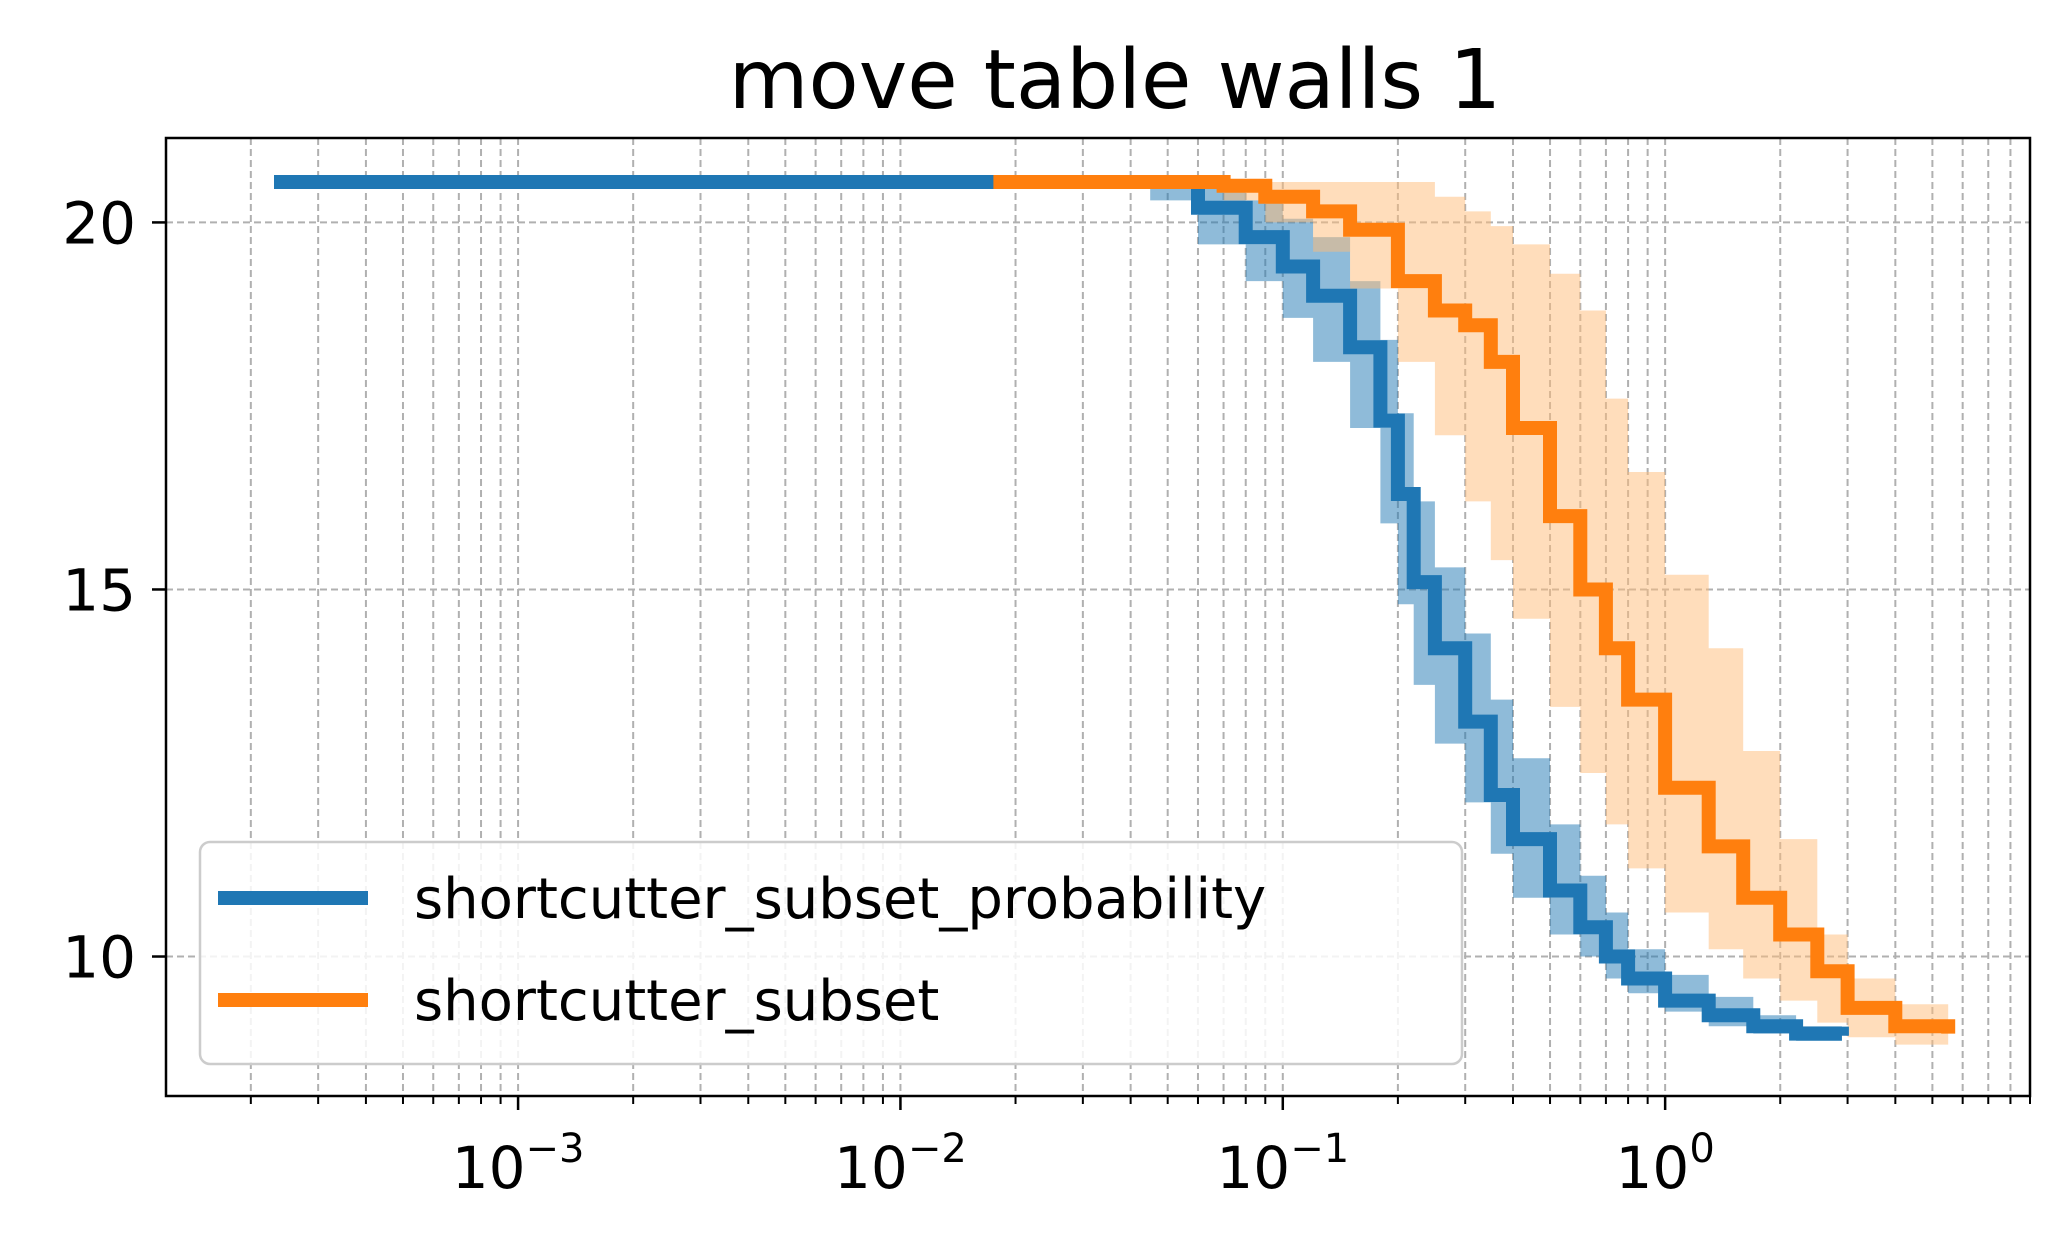 Image resolution: width=2056 pixels, height=1235 pixels. I want to click on x-tick-label: 10⁻³, so click(518, 1164).